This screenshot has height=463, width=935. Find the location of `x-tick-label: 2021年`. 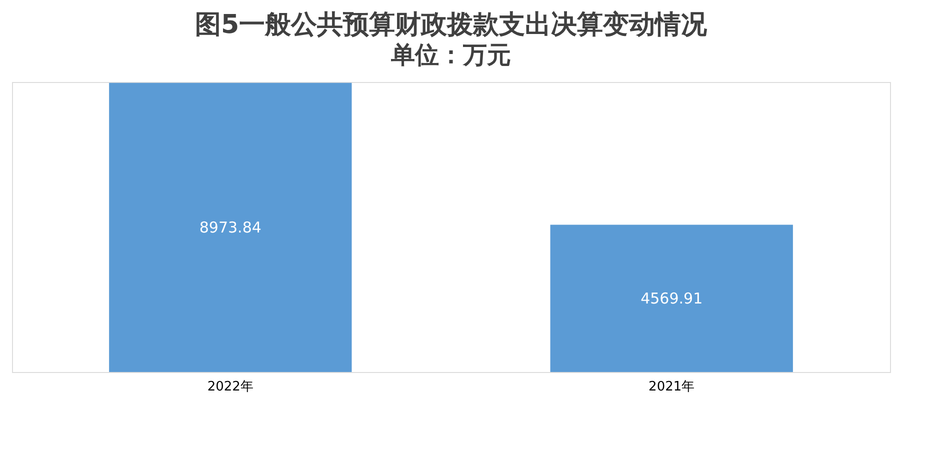

x-tick-label: 2021年 is located at coordinates (671, 387).